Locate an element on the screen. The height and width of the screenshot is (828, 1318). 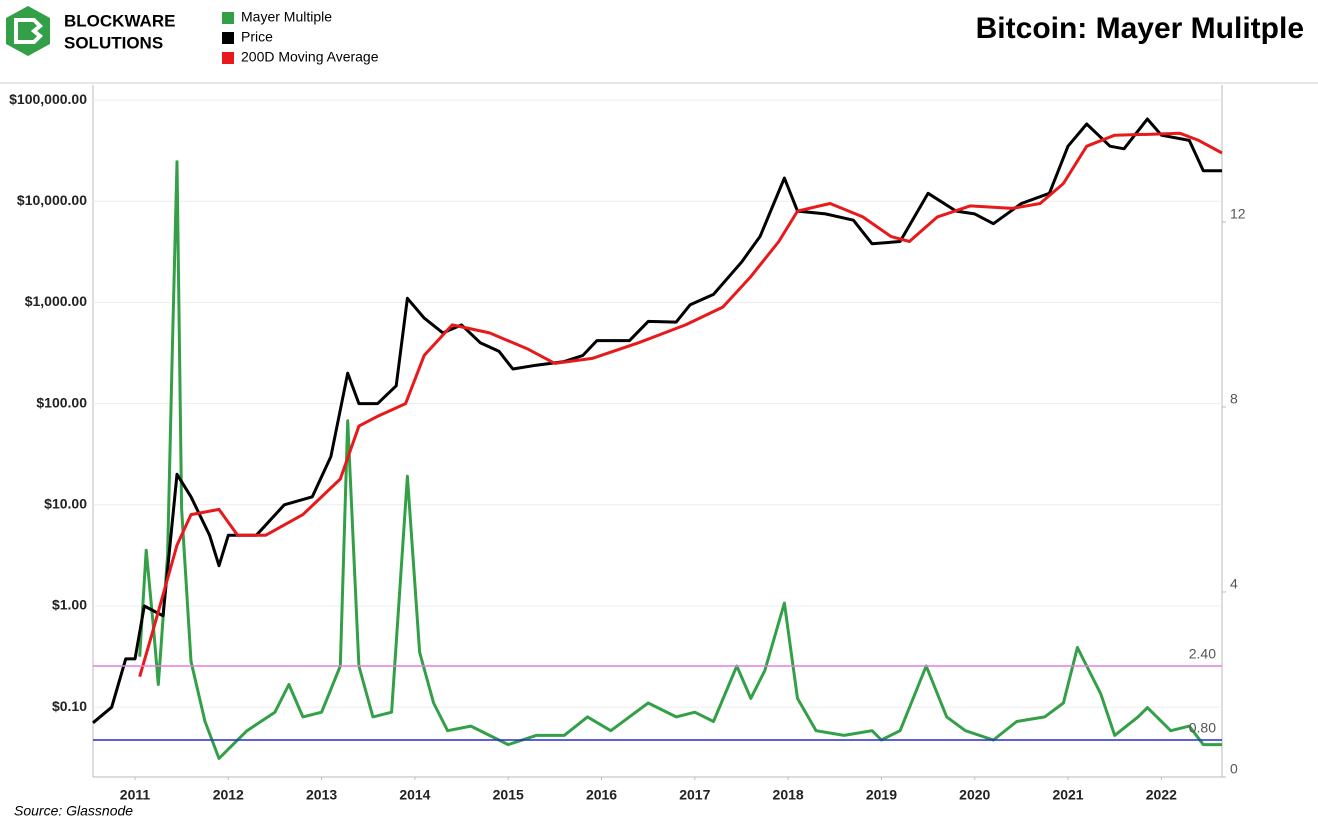
legend-label: 200D Moving Average is located at coordinates (310, 57).